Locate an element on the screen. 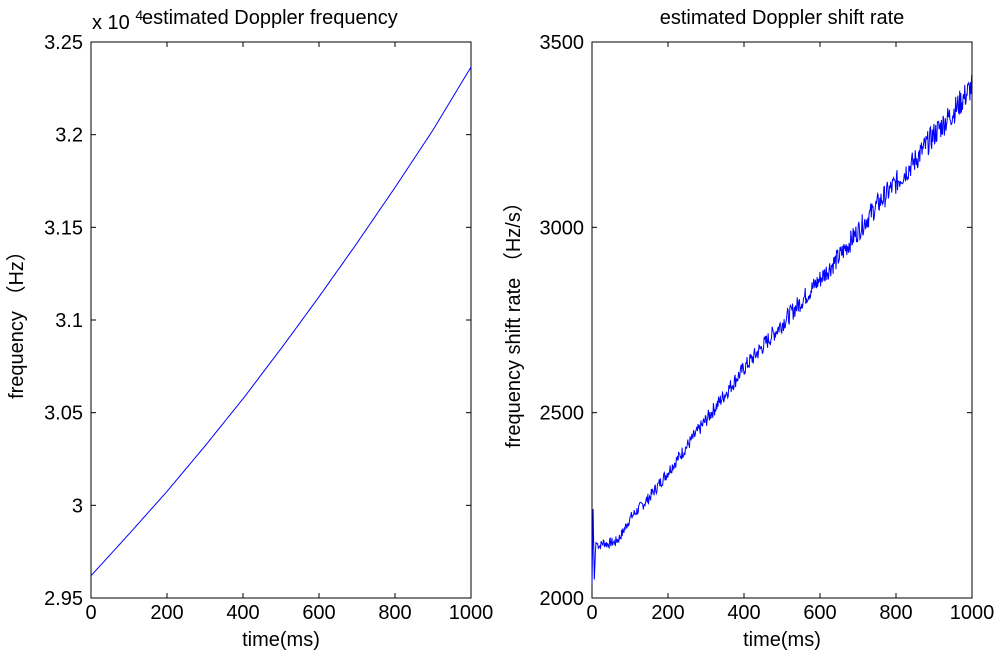 Image resolution: width=1000 pixels, height=659 pixels. y-tick-label: 2500 is located at coordinates (562, 414).